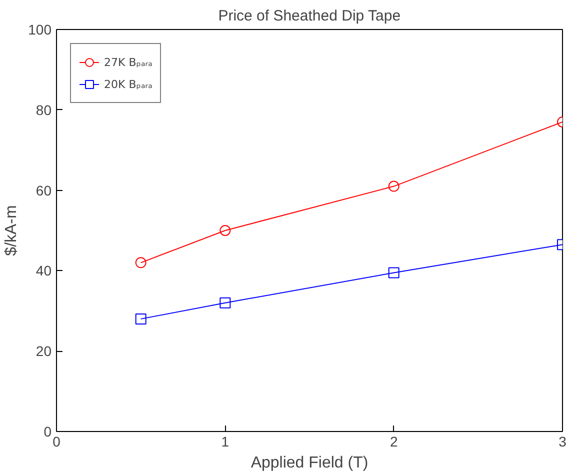 The image size is (586, 474). What do you see at coordinates (225, 442) in the screenshot?
I see `x-tick-label: 1` at bounding box center [225, 442].